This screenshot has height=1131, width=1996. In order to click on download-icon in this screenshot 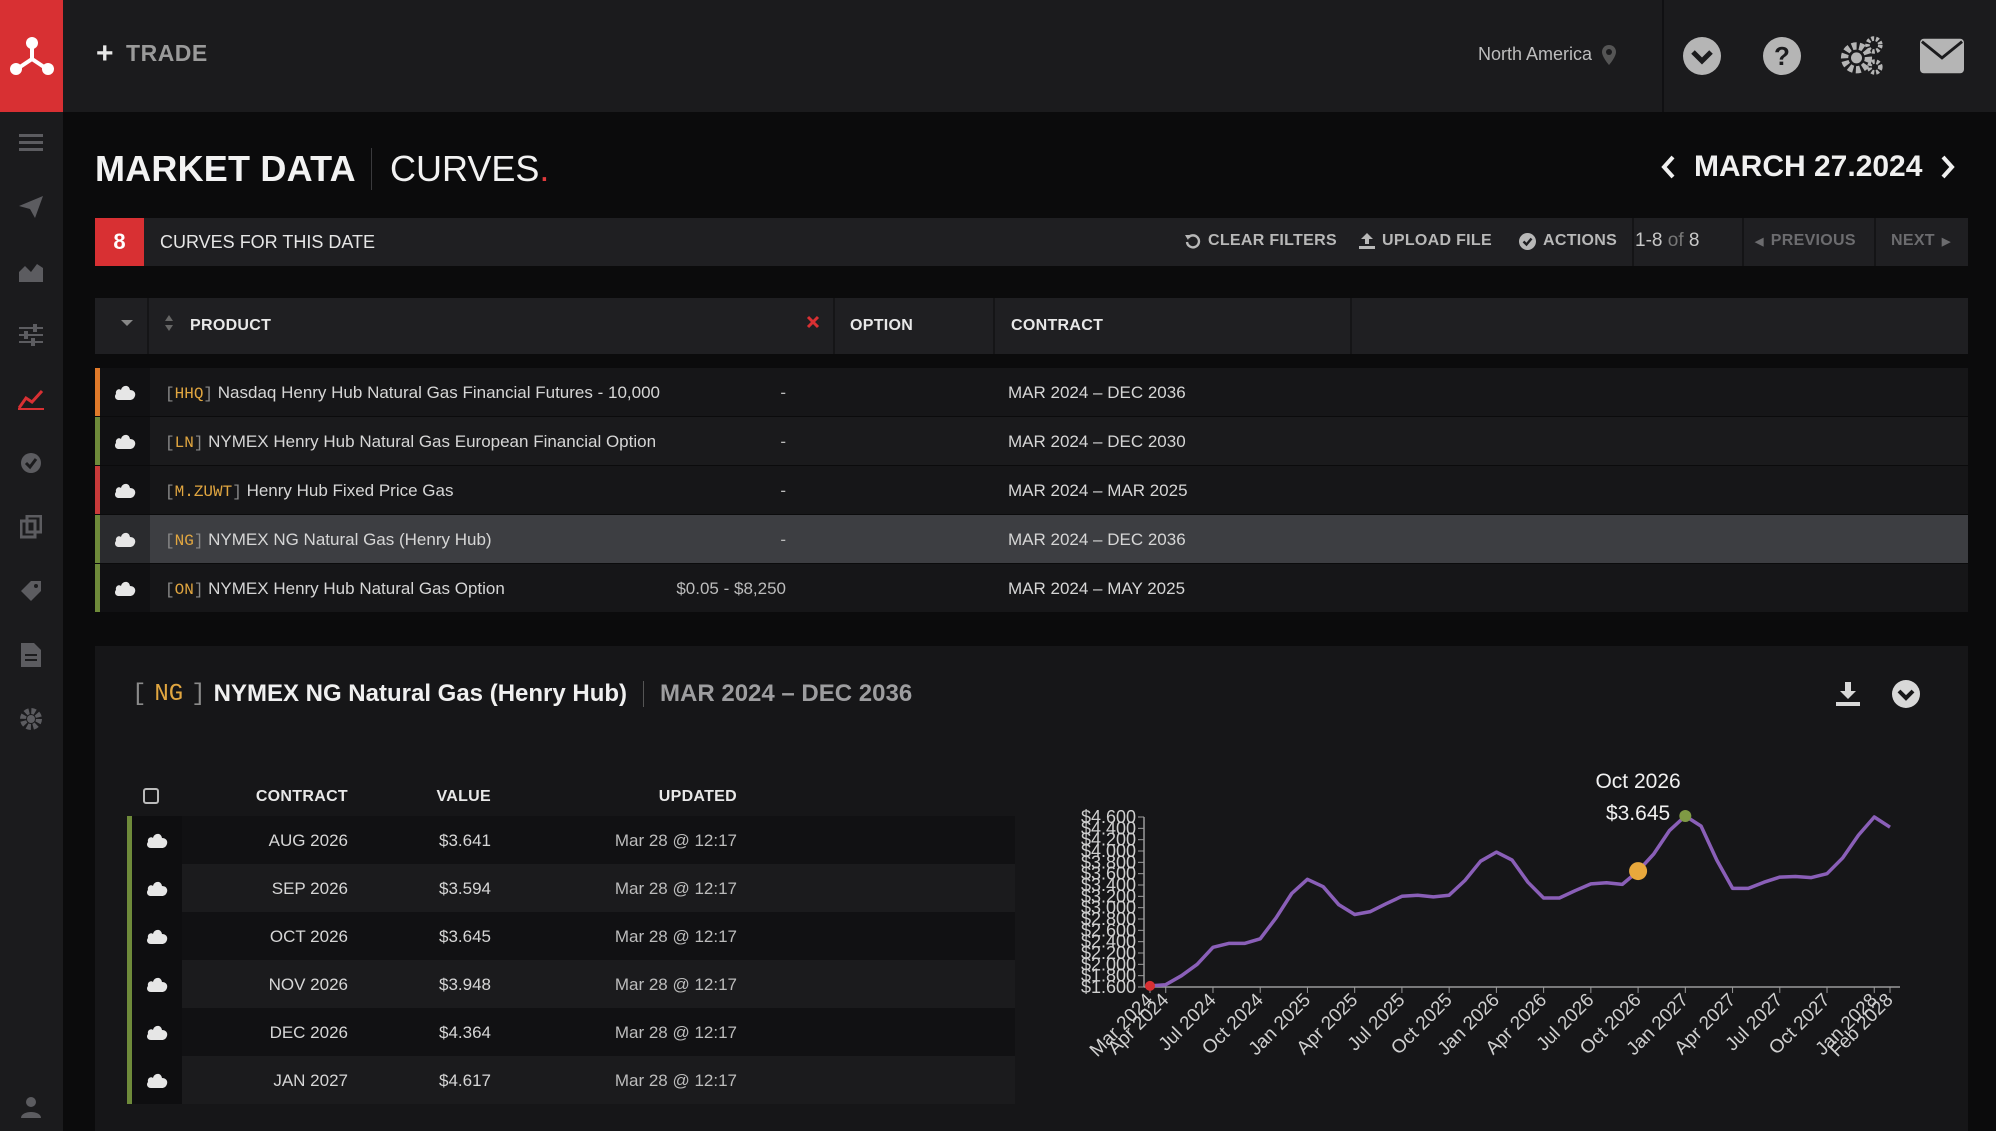, I will do `click(1848, 694)`.